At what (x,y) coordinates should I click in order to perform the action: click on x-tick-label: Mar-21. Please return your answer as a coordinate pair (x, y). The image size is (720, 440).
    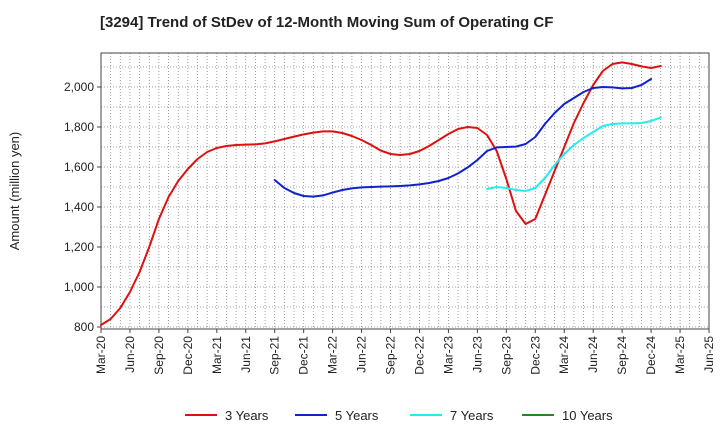
    Looking at the image, I should click on (217, 355).